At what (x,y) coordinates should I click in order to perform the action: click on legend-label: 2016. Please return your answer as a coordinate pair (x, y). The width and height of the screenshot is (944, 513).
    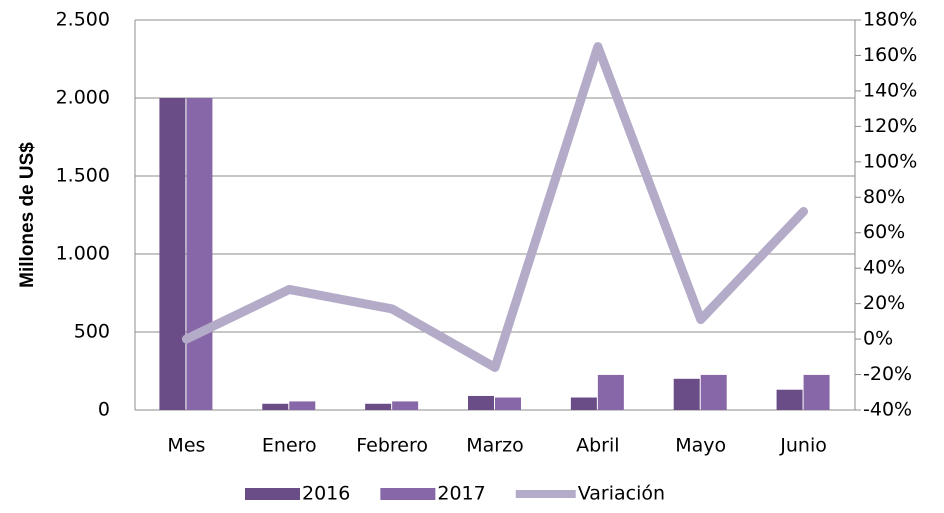
    Looking at the image, I should click on (326, 494).